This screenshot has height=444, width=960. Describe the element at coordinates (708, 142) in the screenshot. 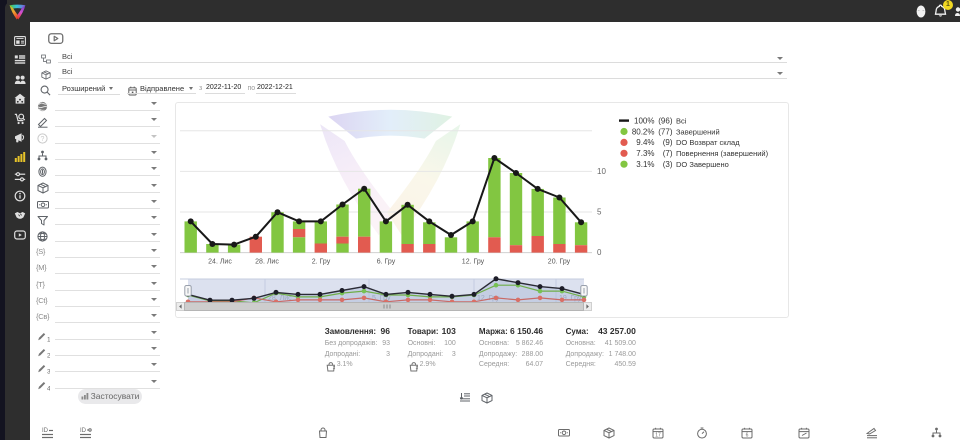

I see `svg-text: DO Возврат склад` at that location.